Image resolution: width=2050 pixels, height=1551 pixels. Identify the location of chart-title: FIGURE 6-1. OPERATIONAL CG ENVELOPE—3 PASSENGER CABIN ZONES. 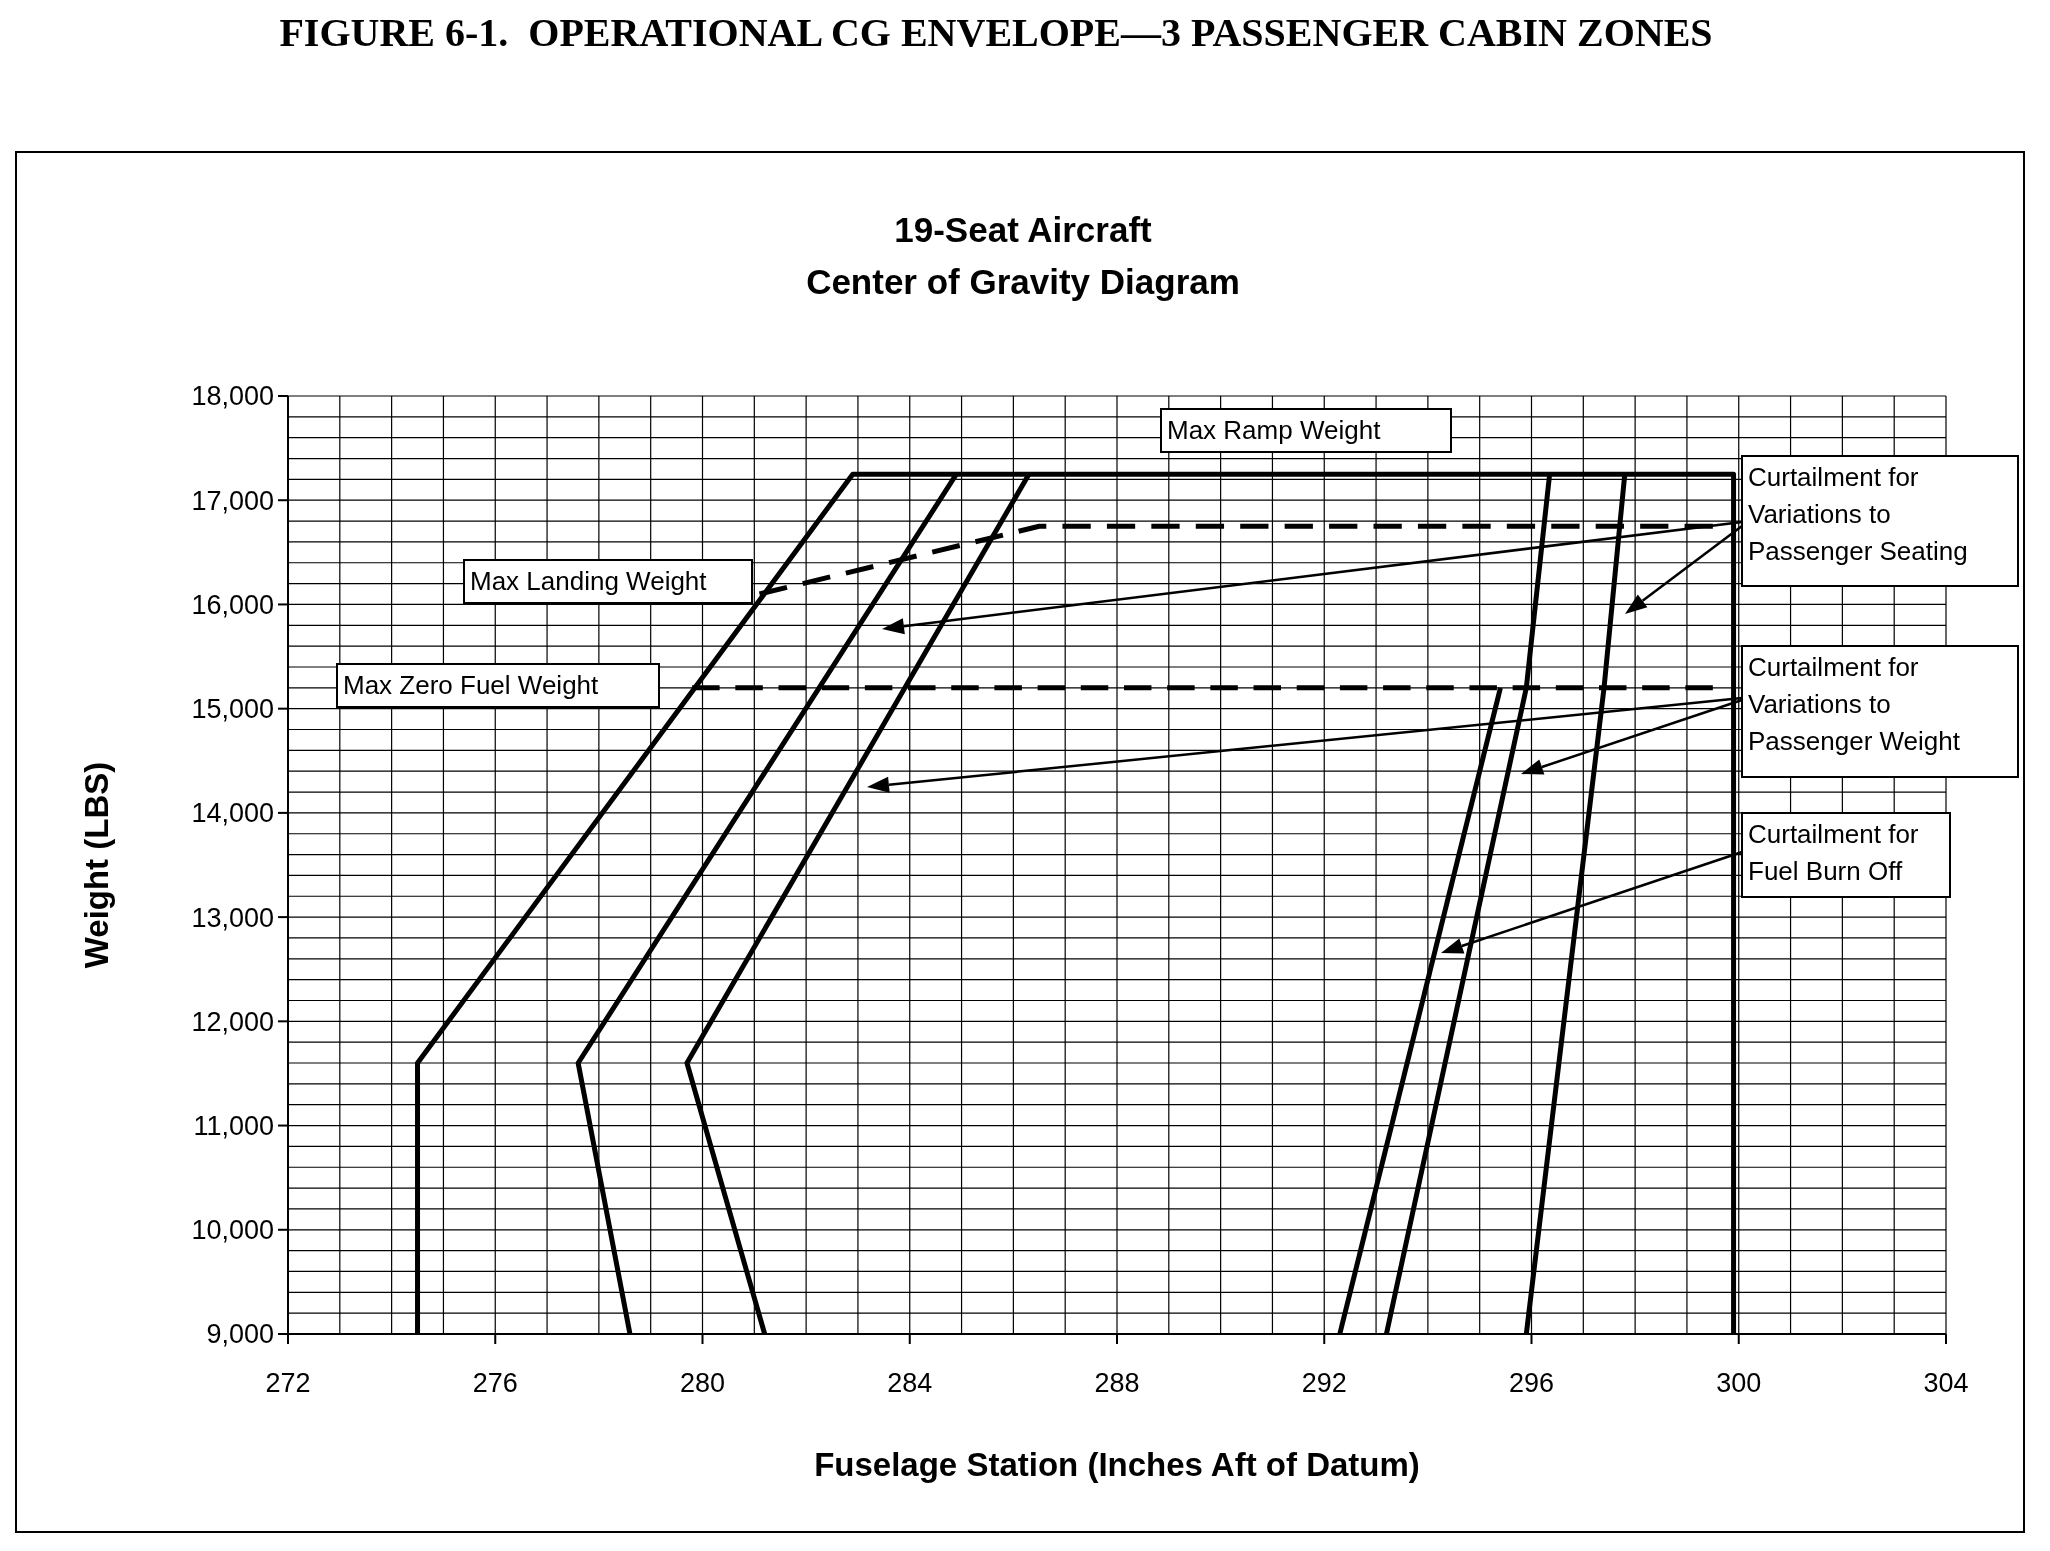
(996, 32).